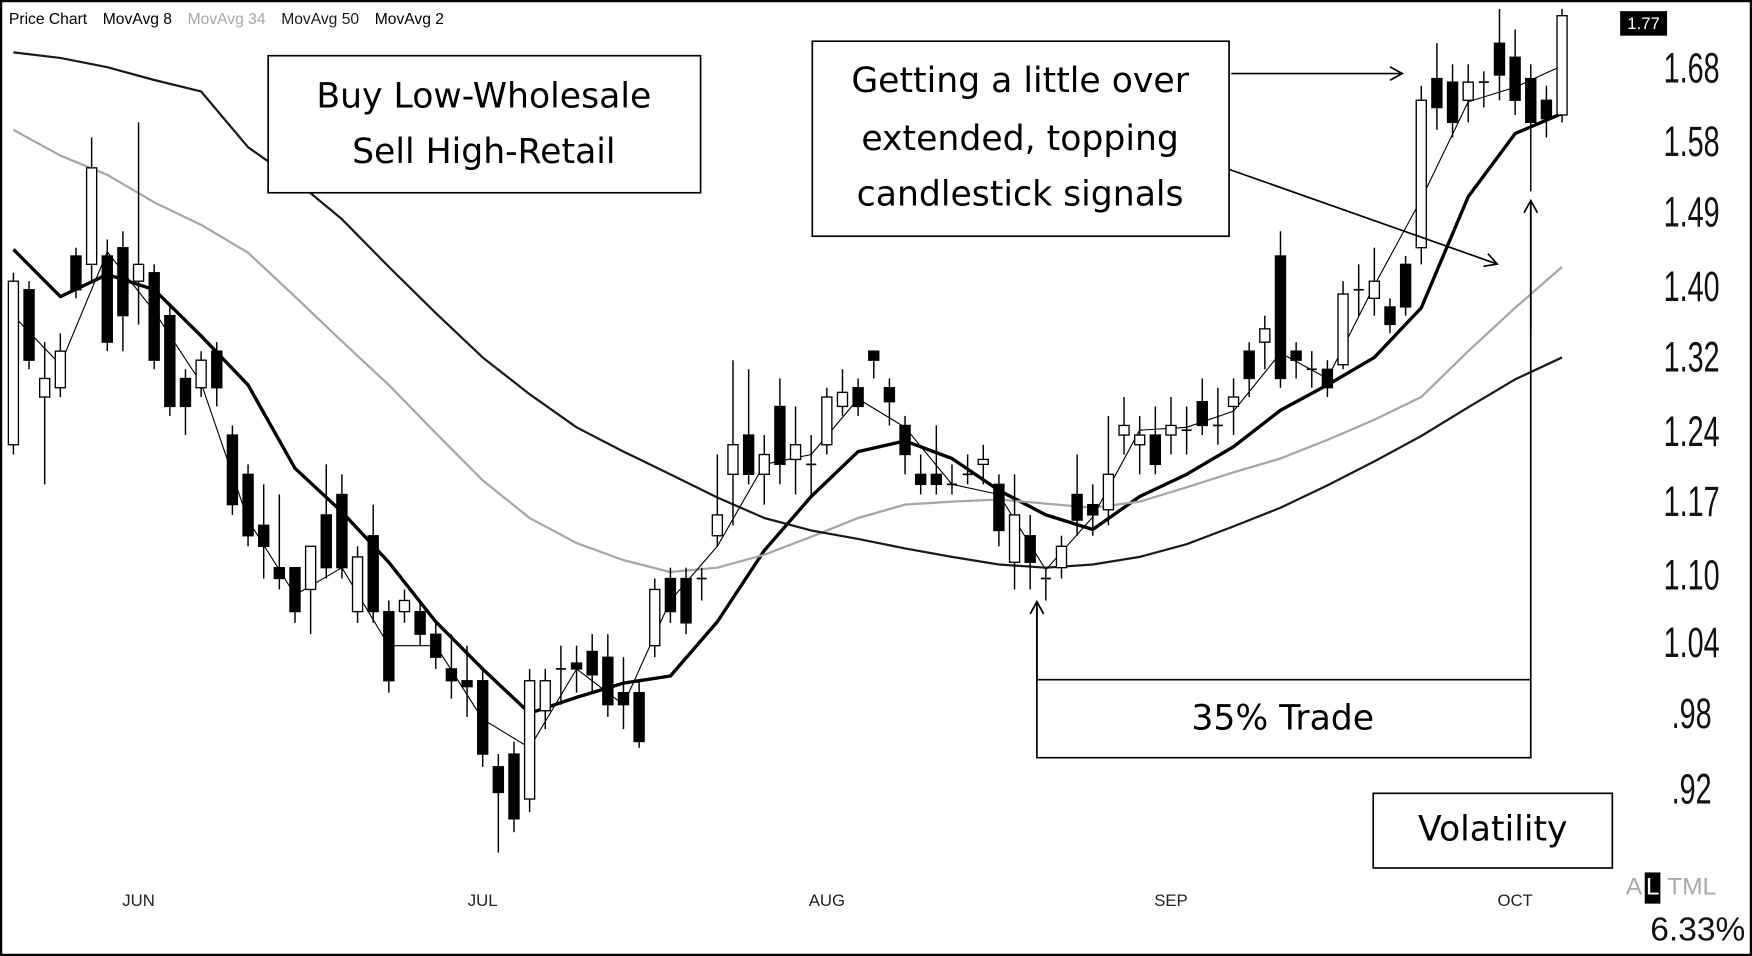 This screenshot has width=1752, height=956. I want to click on annotation-volatility: Volatility, so click(1493, 830).